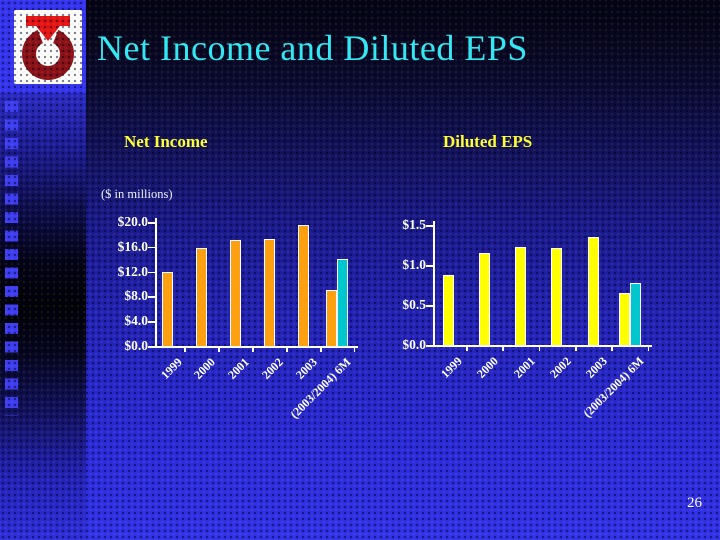  What do you see at coordinates (694, 503) in the screenshot?
I see `page-number: 26` at bounding box center [694, 503].